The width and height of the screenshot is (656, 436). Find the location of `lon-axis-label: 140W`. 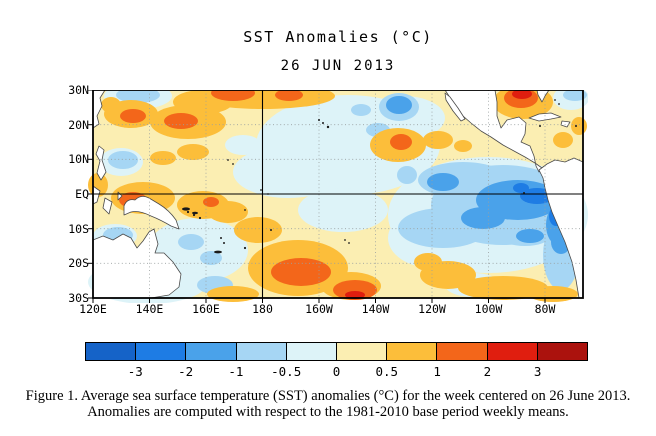

lon-axis-label: 140W is located at coordinates (375, 309).